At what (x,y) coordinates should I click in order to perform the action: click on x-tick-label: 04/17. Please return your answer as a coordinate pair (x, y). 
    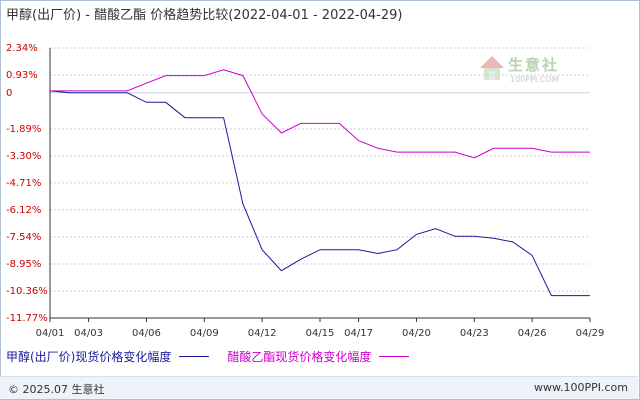
    Looking at the image, I should click on (358, 333).